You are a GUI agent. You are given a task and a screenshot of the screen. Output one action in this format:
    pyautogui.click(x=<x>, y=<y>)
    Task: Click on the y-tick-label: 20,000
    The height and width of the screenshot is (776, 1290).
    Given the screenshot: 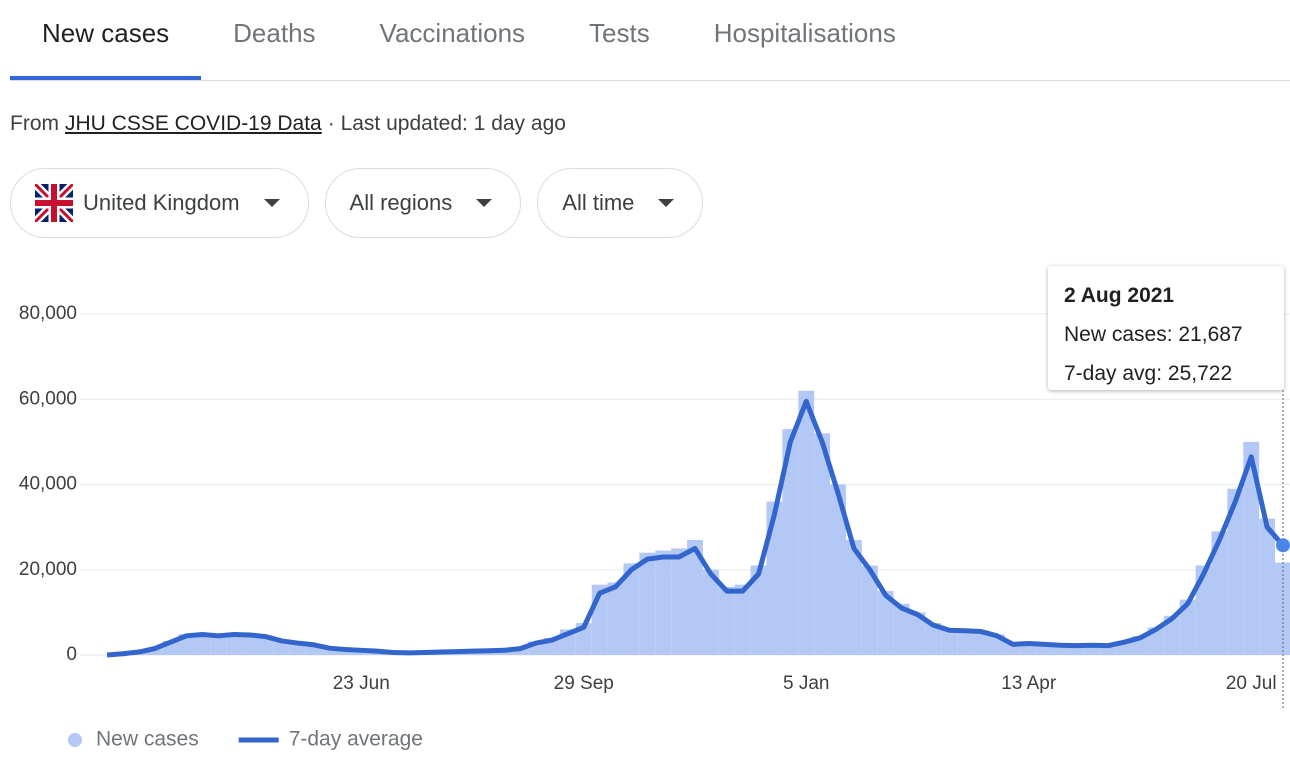 What is the action you would take?
    pyautogui.click(x=48, y=569)
    